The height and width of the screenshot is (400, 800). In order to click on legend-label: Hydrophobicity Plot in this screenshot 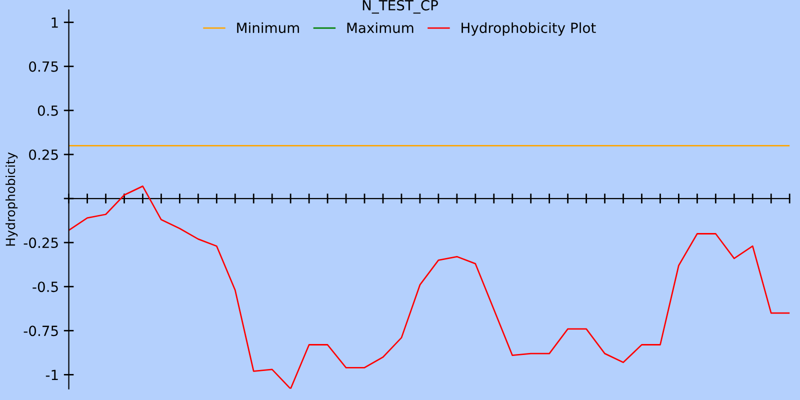, I will do `click(529, 29)`.